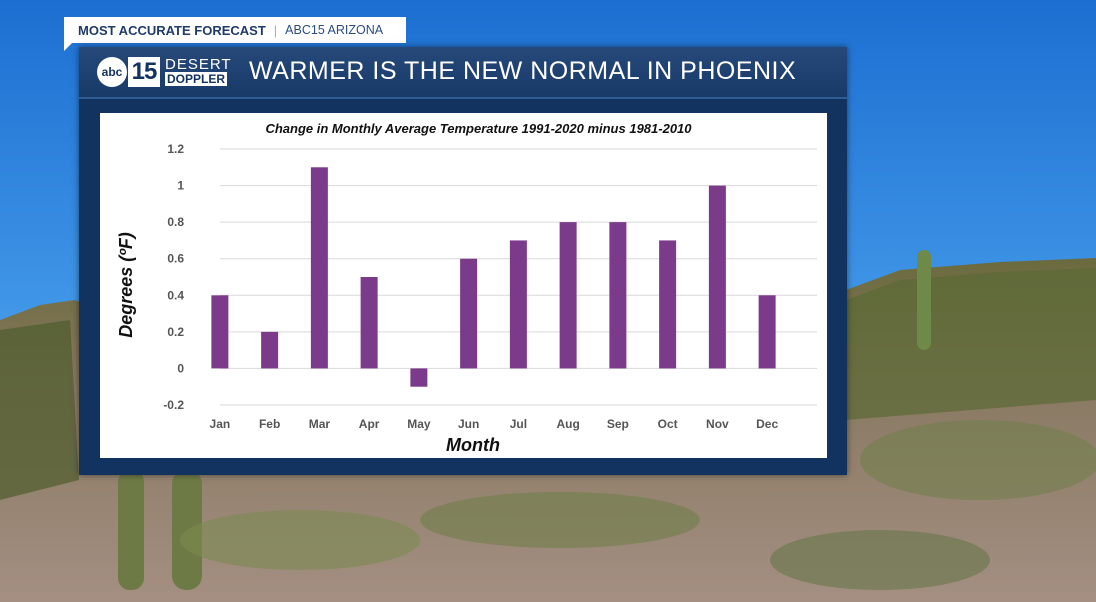  What do you see at coordinates (220, 424) in the screenshot?
I see `x-tick-label: Jan` at bounding box center [220, 424].